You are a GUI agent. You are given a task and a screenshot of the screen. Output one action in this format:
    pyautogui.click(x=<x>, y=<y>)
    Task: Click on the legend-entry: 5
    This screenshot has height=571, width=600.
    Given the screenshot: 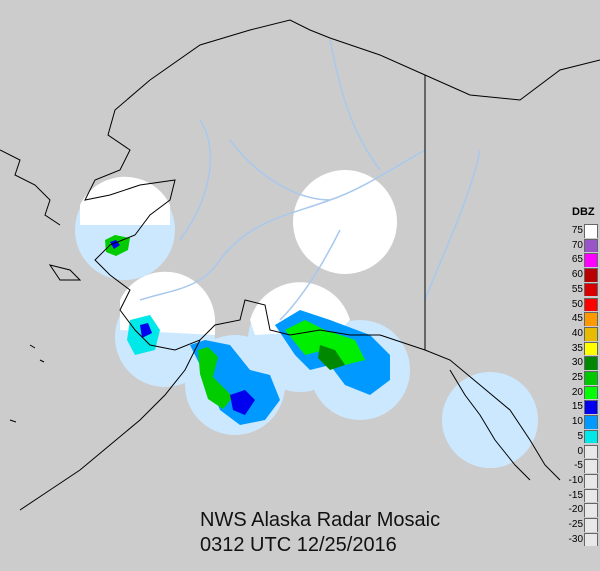 What is the action you would take?
    pyautogui.click(x=580, y=437)
    